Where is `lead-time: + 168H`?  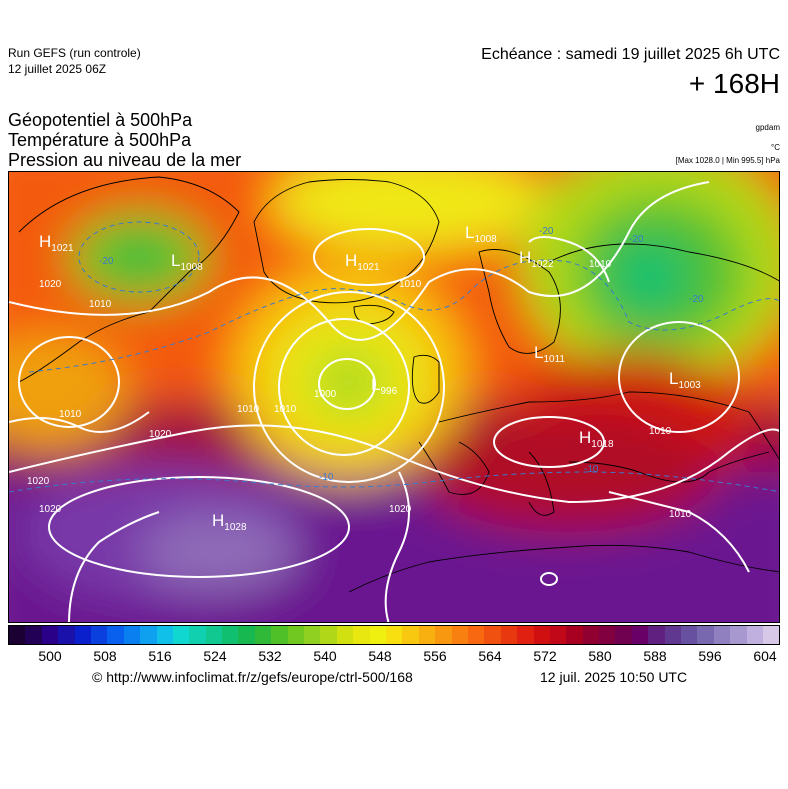
lead-time: + 168H is located at coordinates (734, 83).